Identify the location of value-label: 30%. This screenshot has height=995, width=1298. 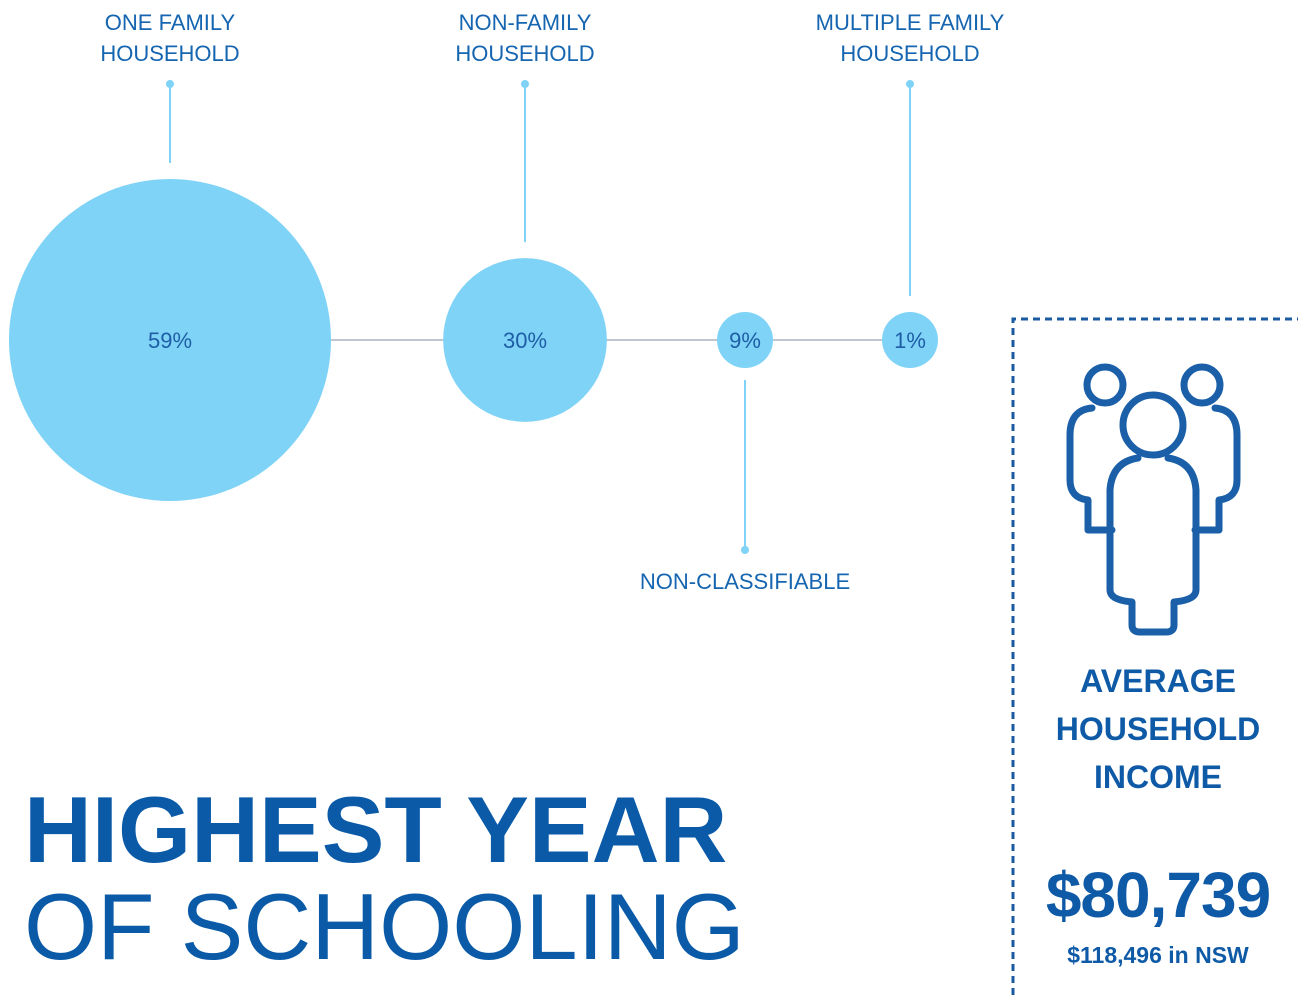
(525, 340).